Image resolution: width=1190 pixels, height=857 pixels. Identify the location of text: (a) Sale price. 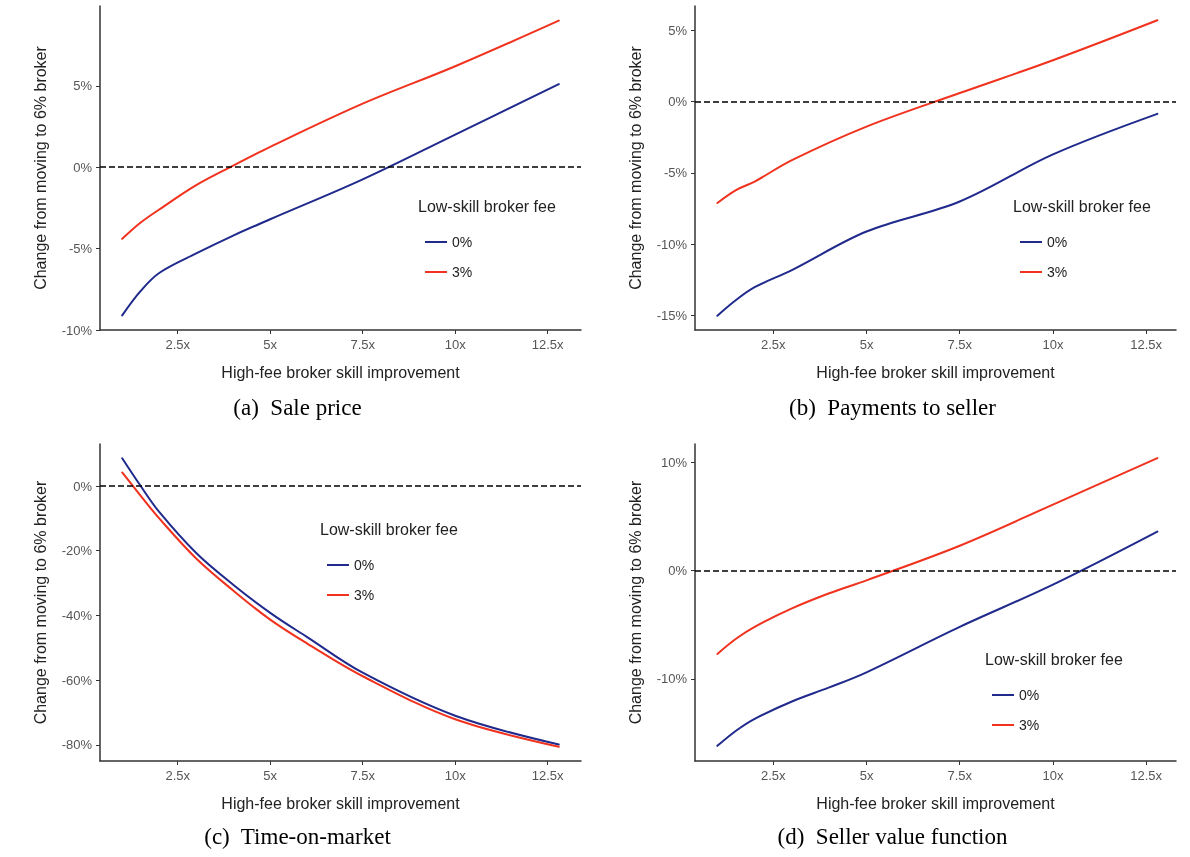
(297, 407).